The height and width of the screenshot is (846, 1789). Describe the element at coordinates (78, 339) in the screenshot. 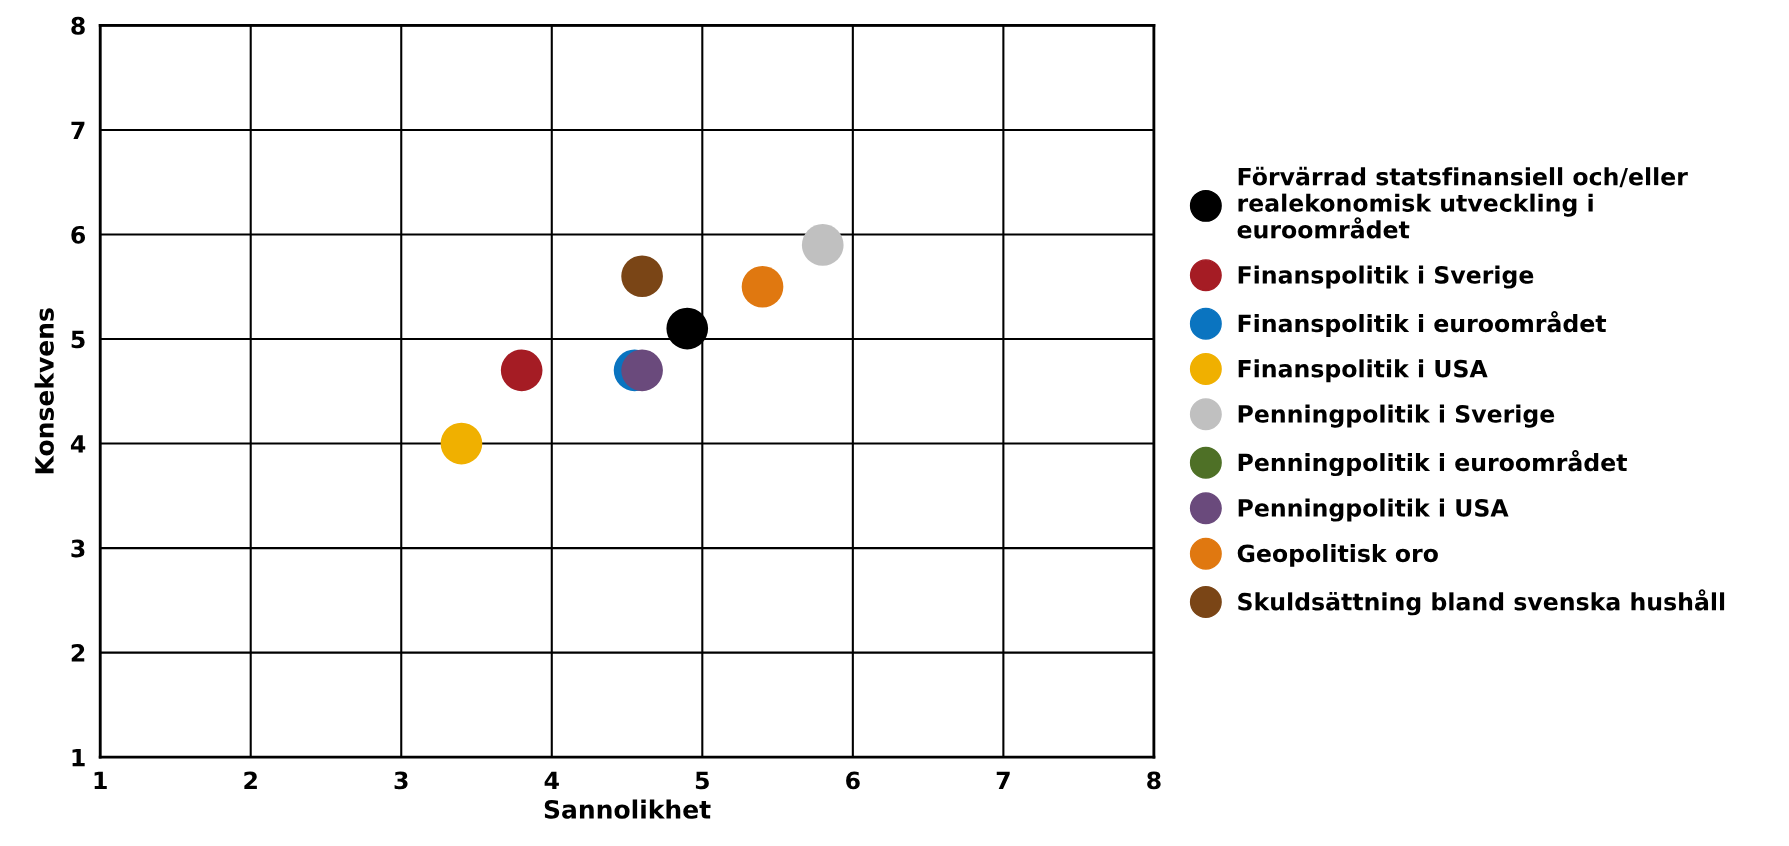

I see `y-tick-label: 5` at that location.